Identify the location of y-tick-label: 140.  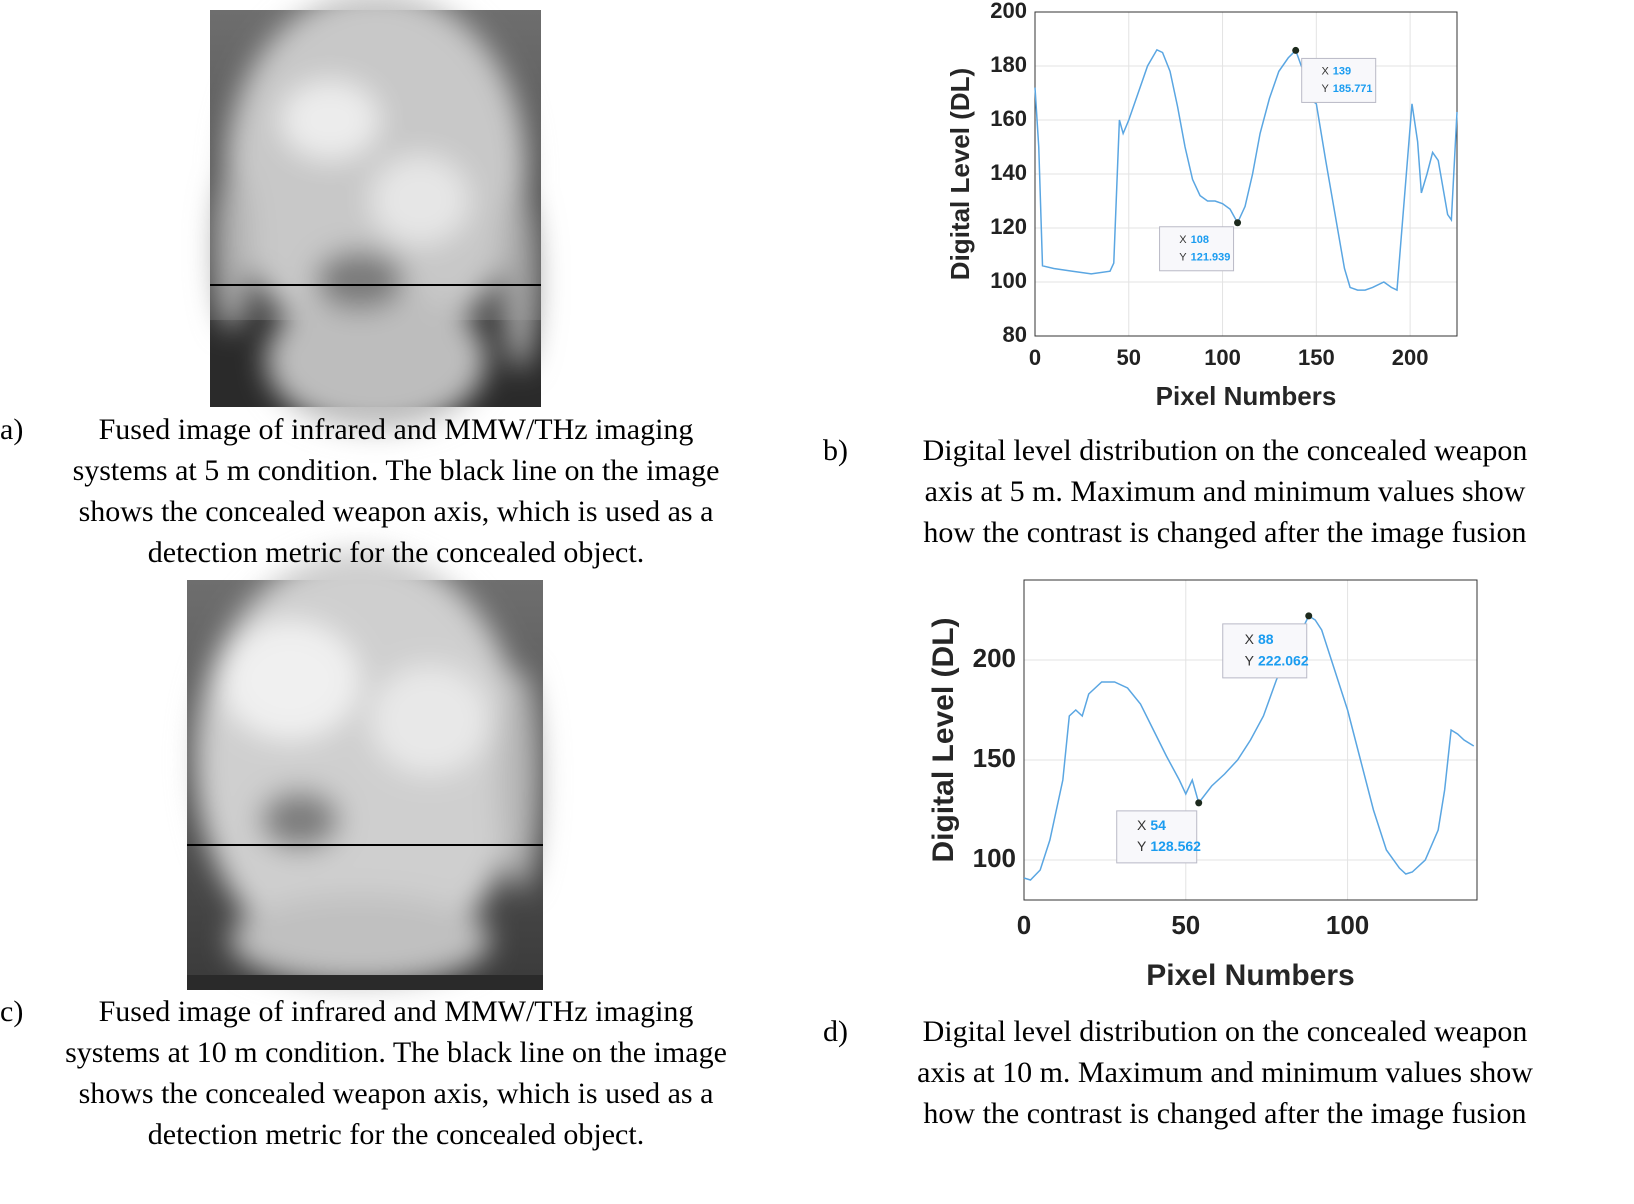
(1008, 172).